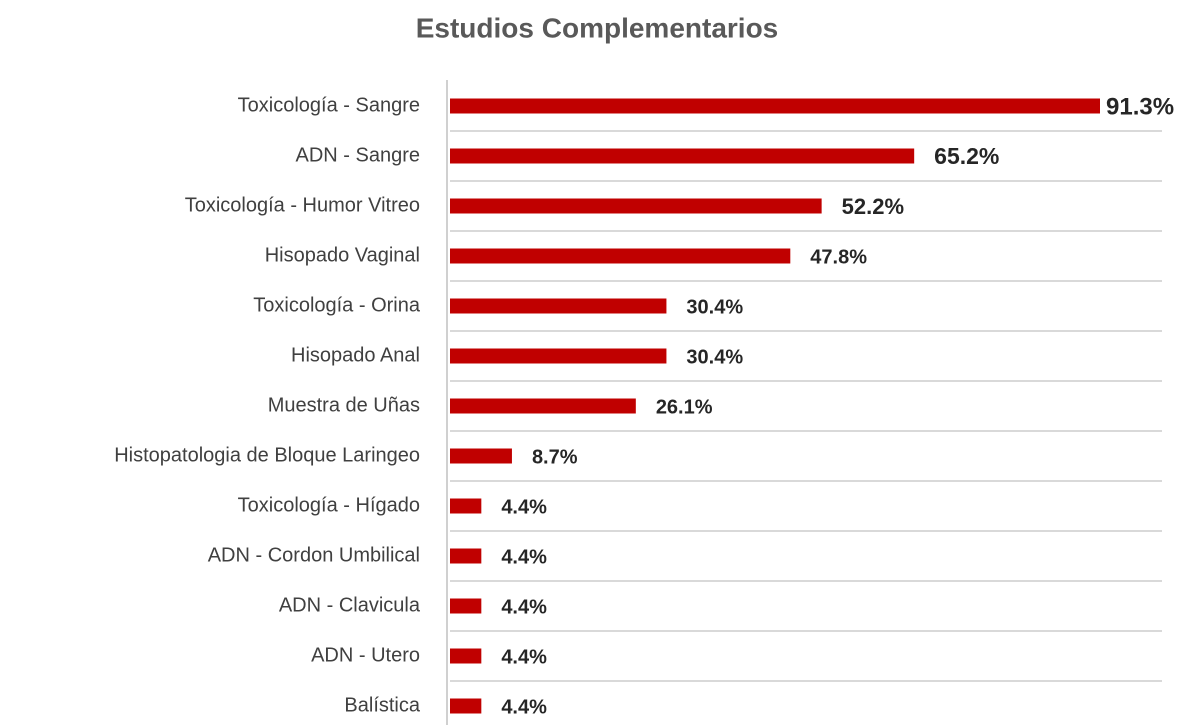 Image resolution: width=1201 pixels, height=725 pixels. What do you see at coordinates (267, 455) in the screenshot?
I see `category-label: Histopatologia de Bloque Laringeo` at bounding box center [267, 455].